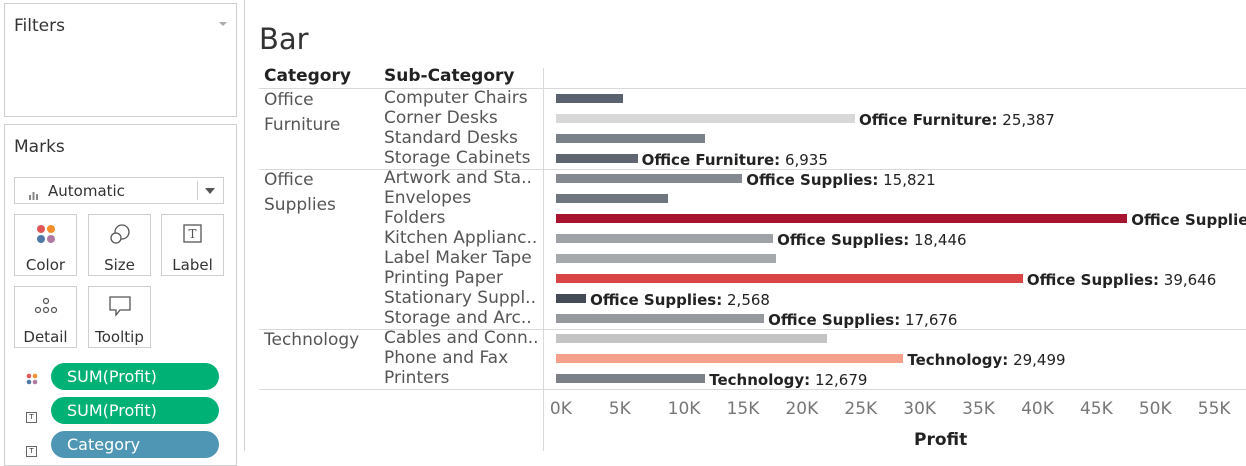 The image size is (1246, 466). I want to click on bar-data-label: Office Supplies: 17,676, so click(862, 320).